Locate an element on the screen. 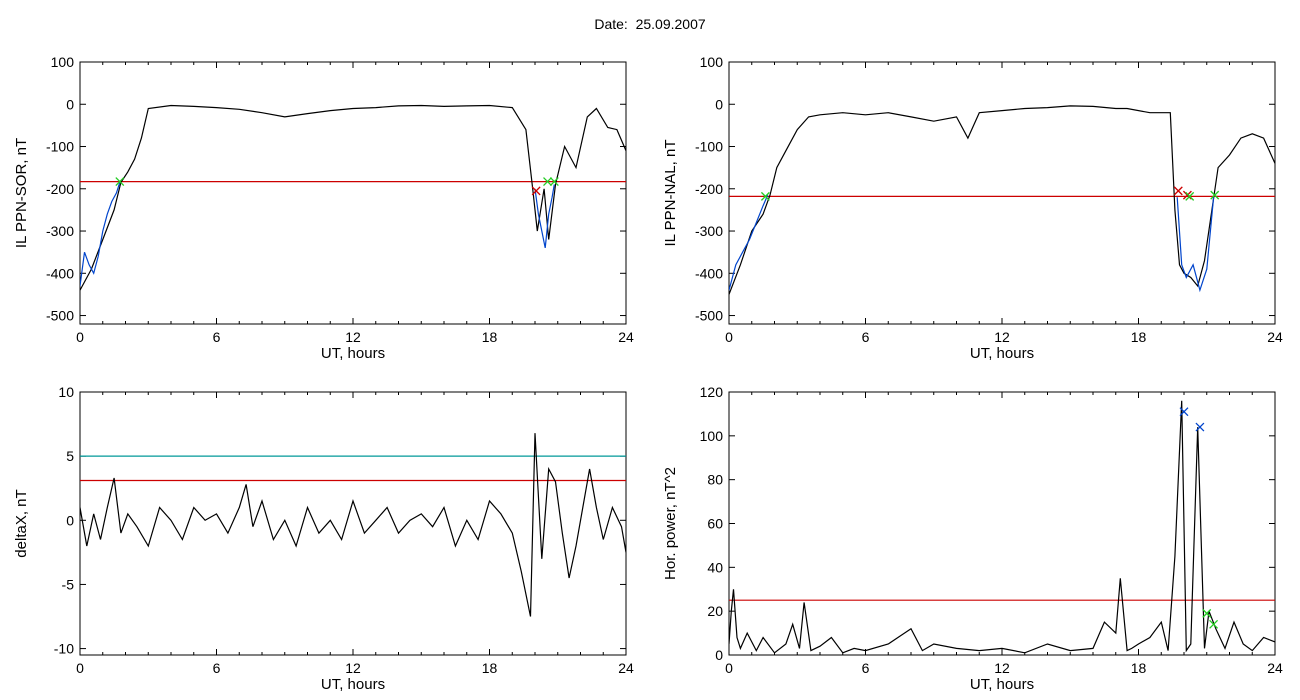 The image size is (1300, 700). y-axis-label: IL PPN-SOR, nT is located at coordinates (21, 193).